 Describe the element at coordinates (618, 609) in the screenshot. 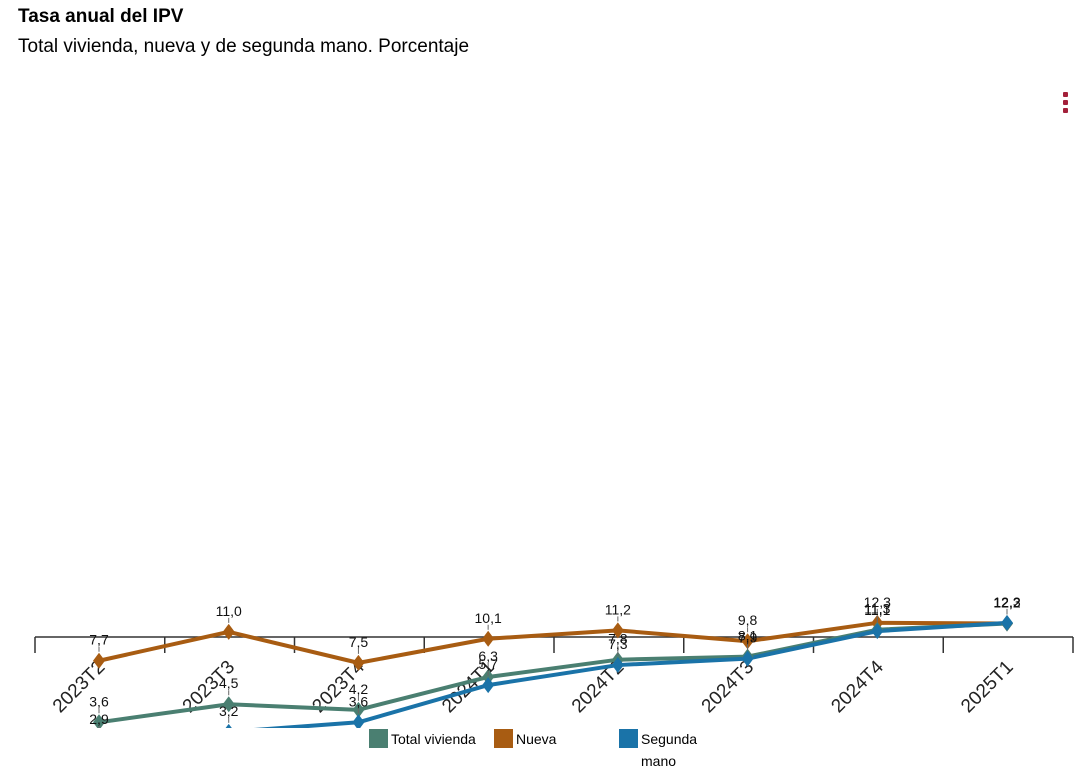

I see `data-label-nueva: 11,2` at that location.